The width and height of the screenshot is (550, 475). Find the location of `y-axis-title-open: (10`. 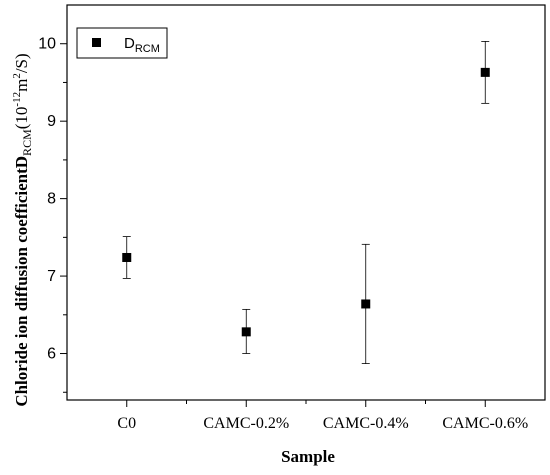

y-axis-title-open: (10 is located at coordinates (21, 118).